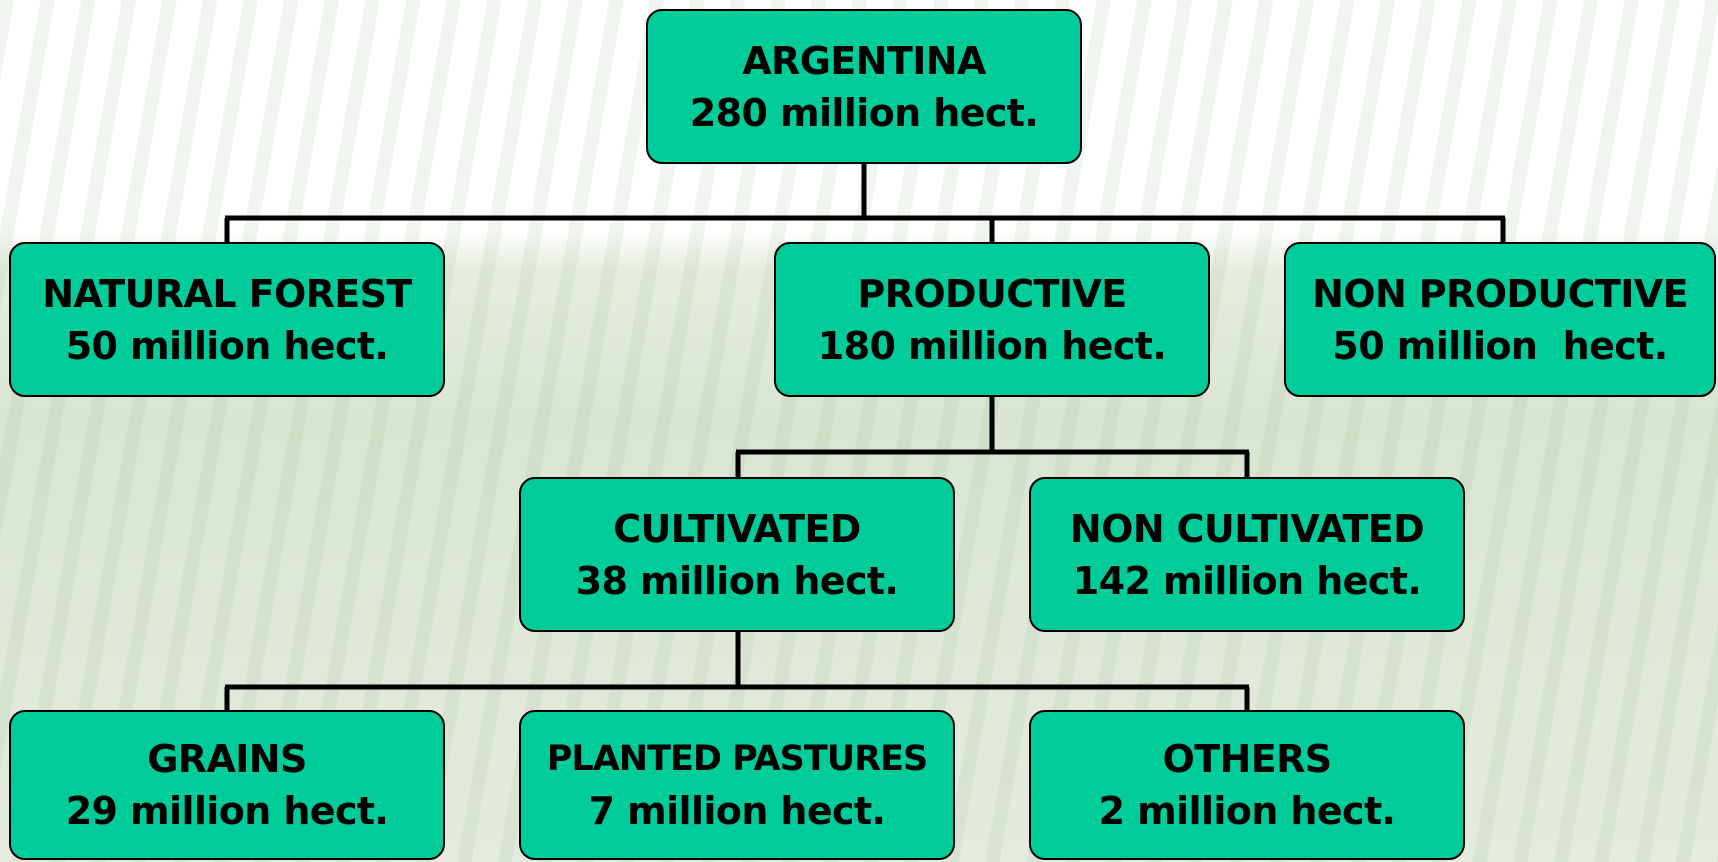 This screenshot has height=862, width=1718. What do you see at coordinates (864, 60) in the screenshot?
I see `node-label: ARGENTINA` at bounding box center [864, 60].